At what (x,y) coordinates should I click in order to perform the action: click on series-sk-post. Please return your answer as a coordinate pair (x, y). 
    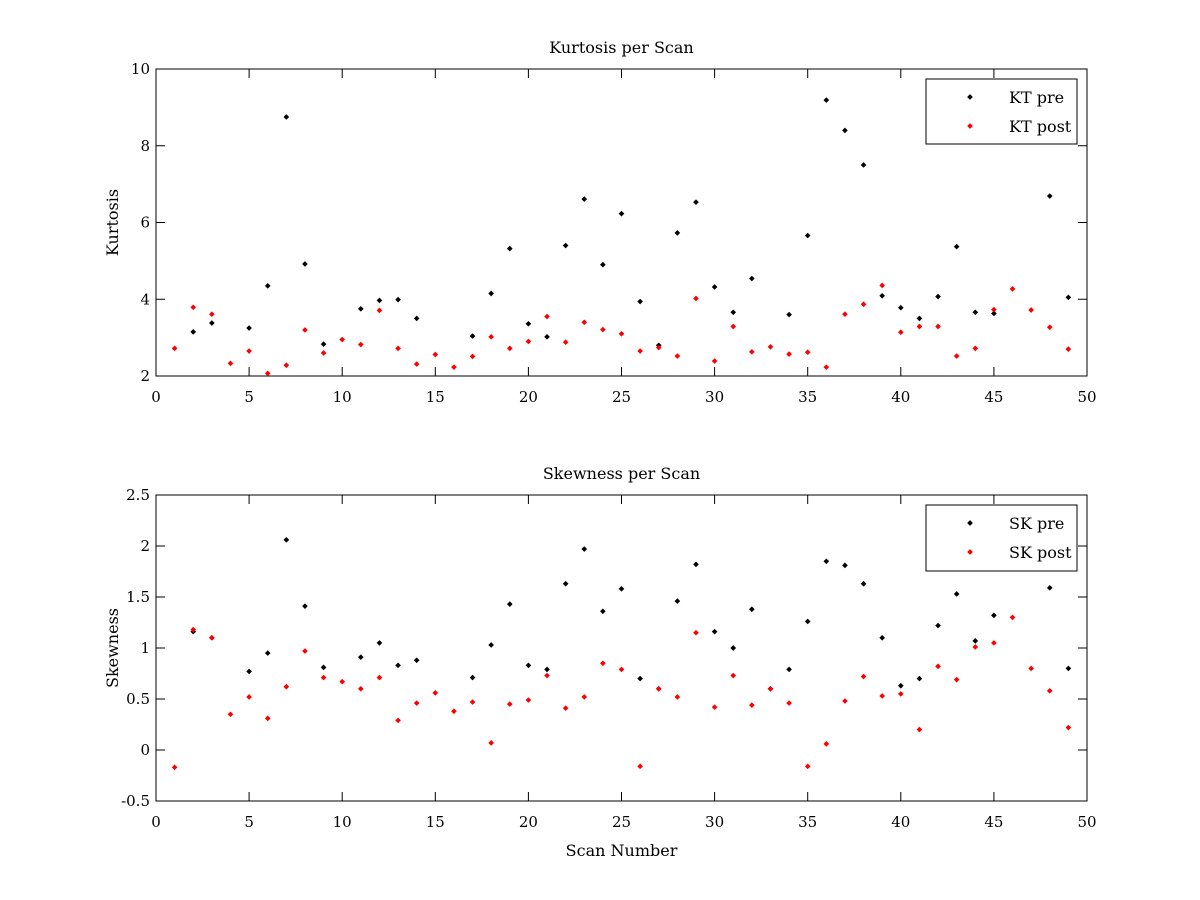
    Looking at the image, I should click on (621, 692).